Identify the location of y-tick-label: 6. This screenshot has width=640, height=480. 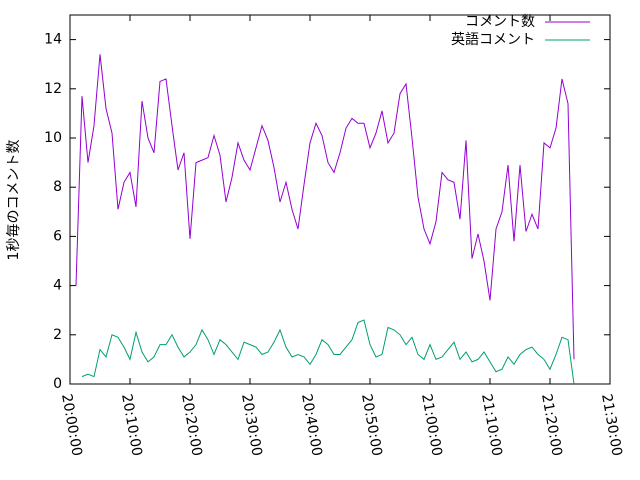
(57, 236).